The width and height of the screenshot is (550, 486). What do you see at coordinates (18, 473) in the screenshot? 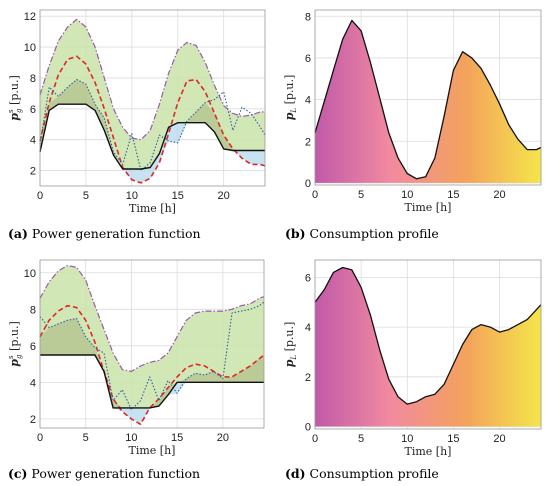
I see `caption-c-letter: (c)` at bounding box center [18, 473].